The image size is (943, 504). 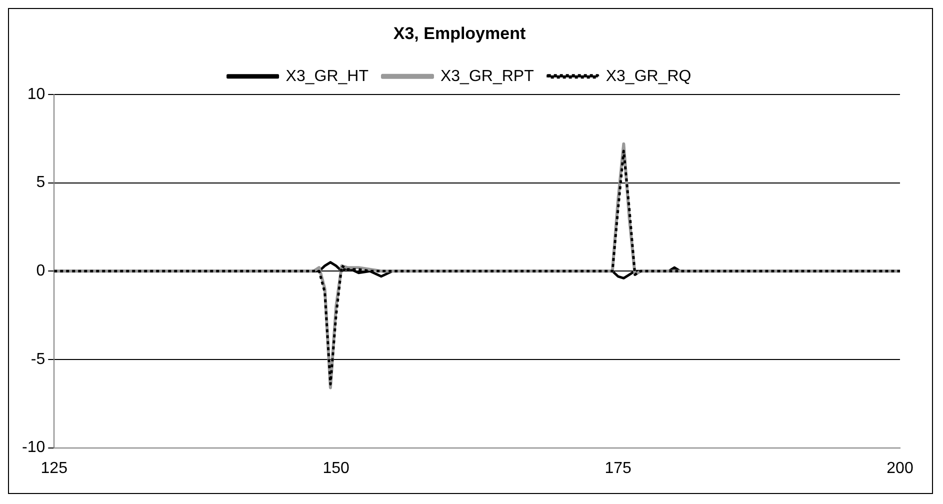 I want to click on y-tick-label: -10, so click(x=34, y=447).